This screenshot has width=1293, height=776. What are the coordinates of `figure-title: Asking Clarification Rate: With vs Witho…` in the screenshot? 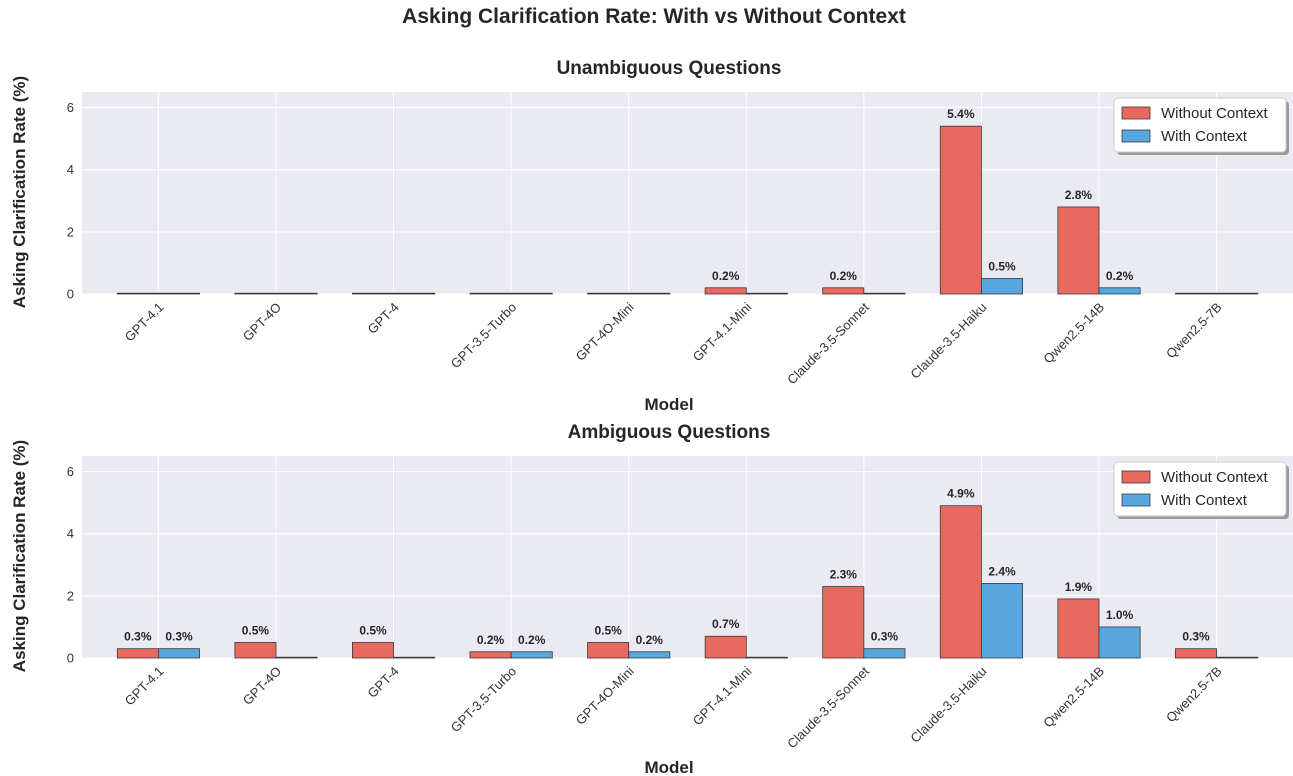 It's located at (654, 16).